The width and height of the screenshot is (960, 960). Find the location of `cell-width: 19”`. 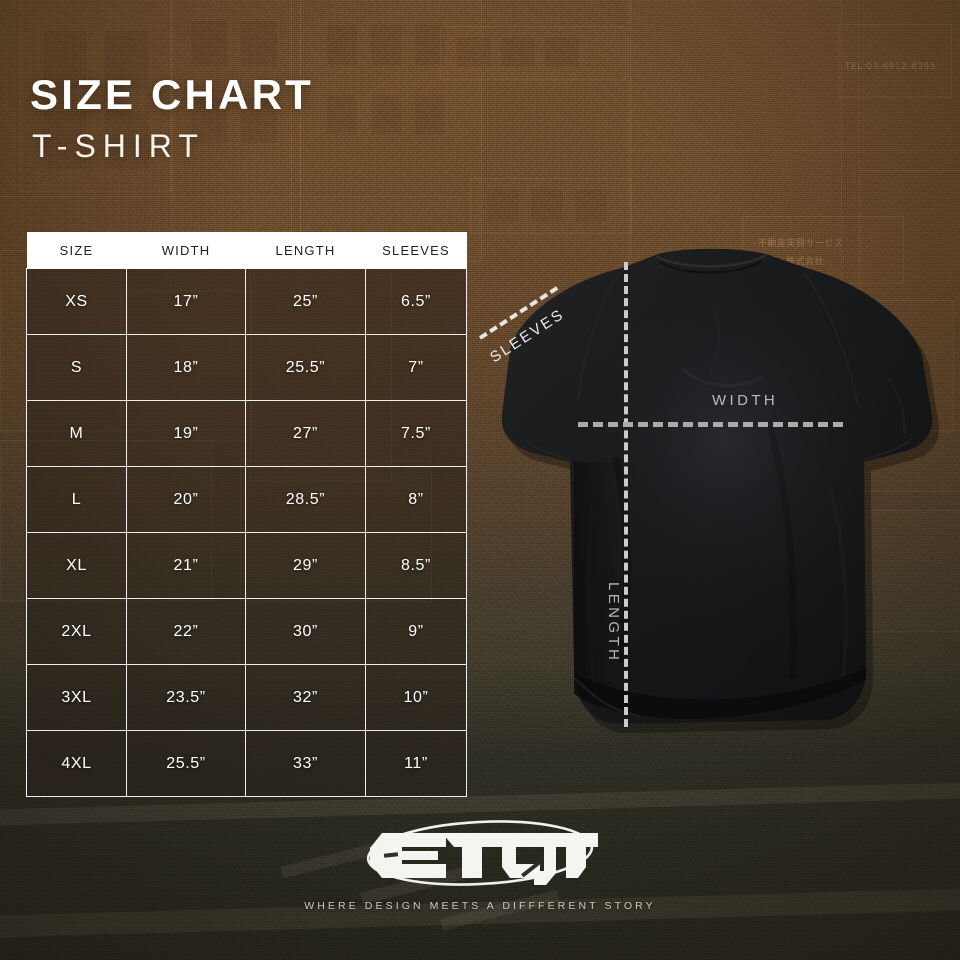

cell-width: 19” is located at coordinates (186, 433).